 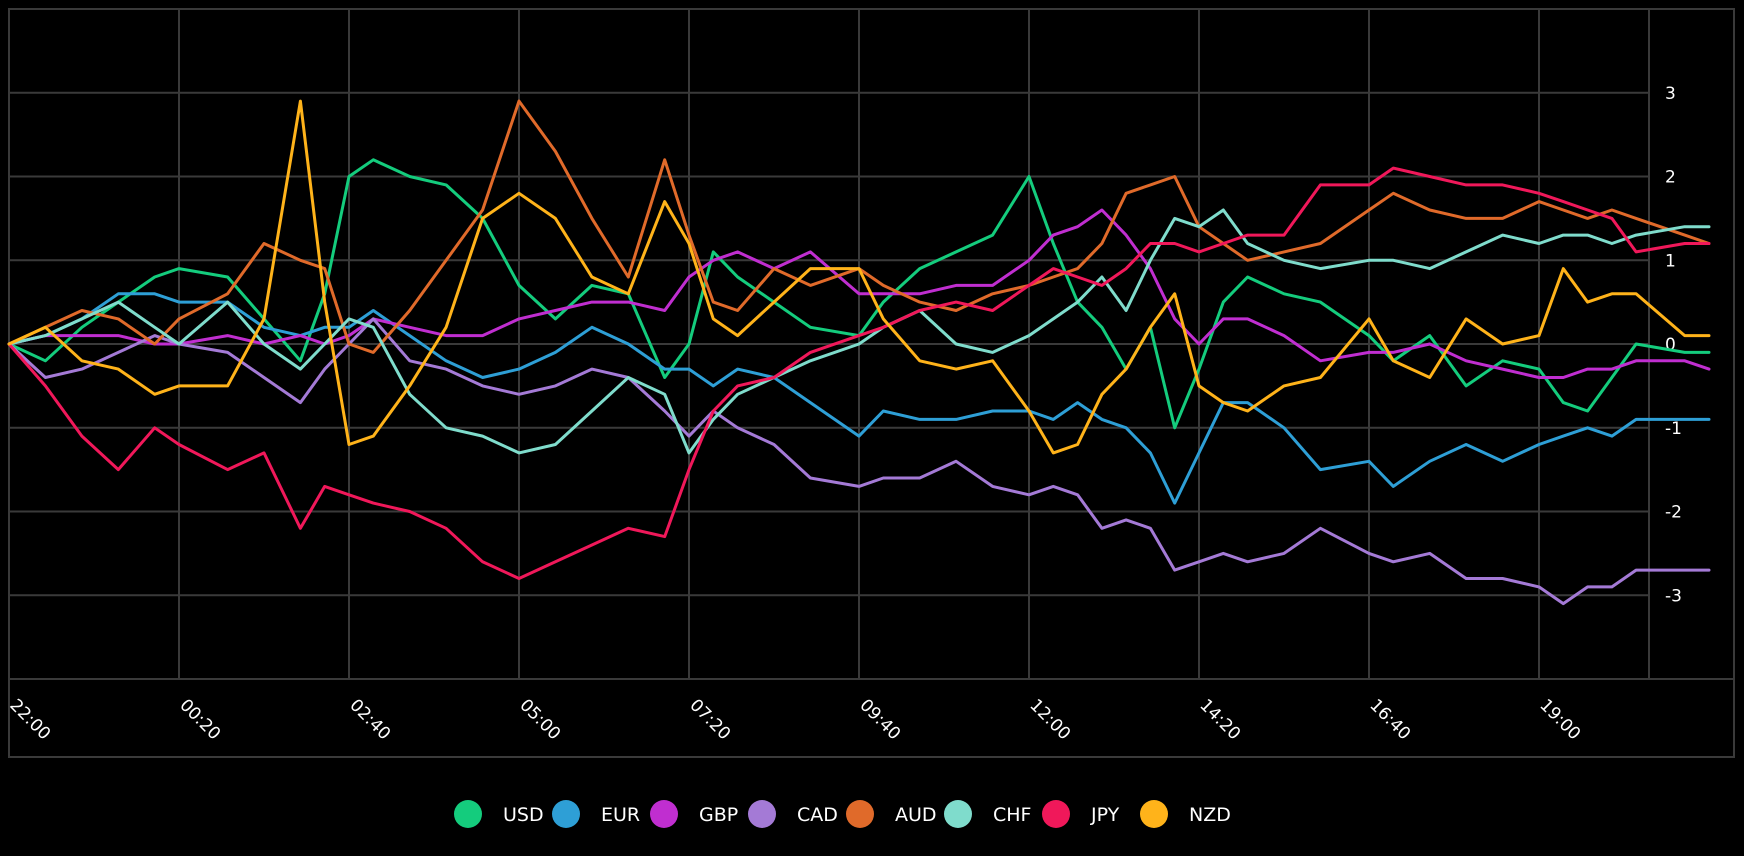 I want to click on legend-marker-chf, so click(x=958, y=814).